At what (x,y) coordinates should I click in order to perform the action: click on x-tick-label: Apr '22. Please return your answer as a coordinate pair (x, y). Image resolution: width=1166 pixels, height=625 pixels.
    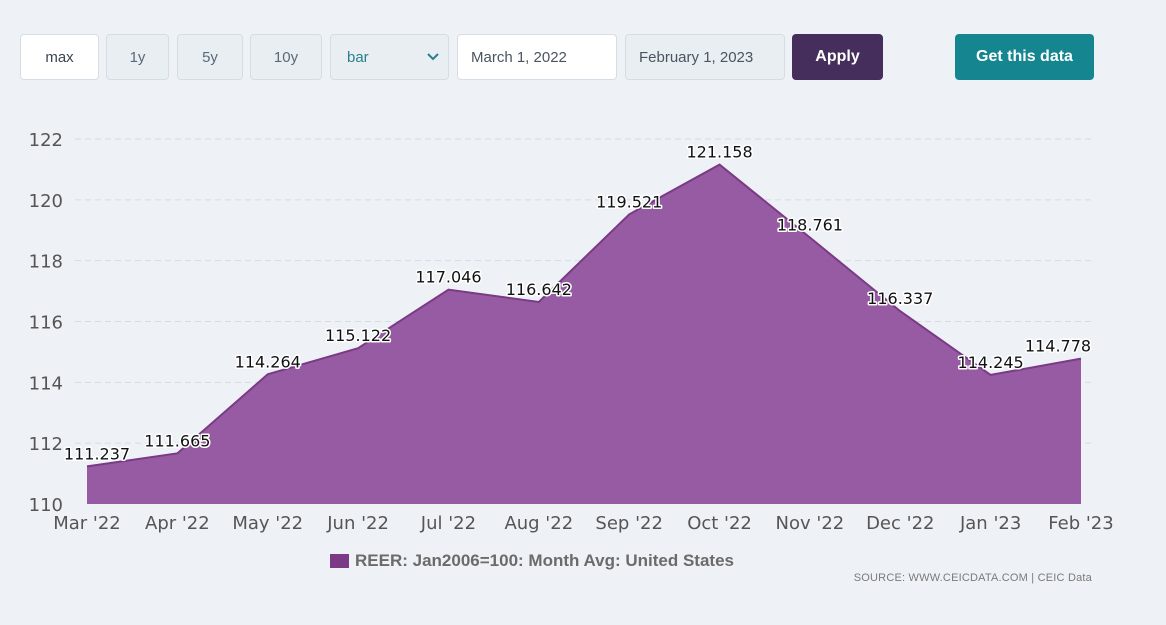
    Looking at the image, I should click on (177, 523).